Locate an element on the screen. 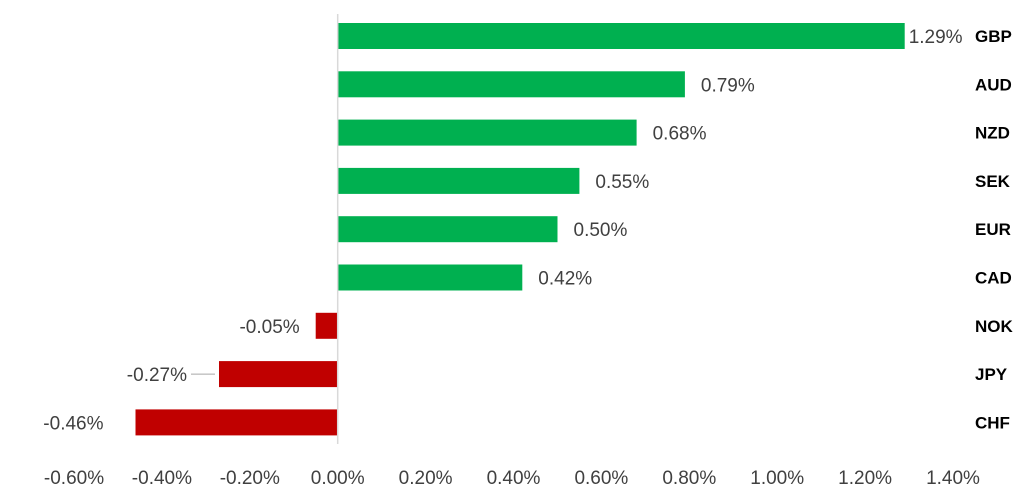 The image size is (1022, 498). data-label-nzd: 0.68% is located at coordinates (680, 134).